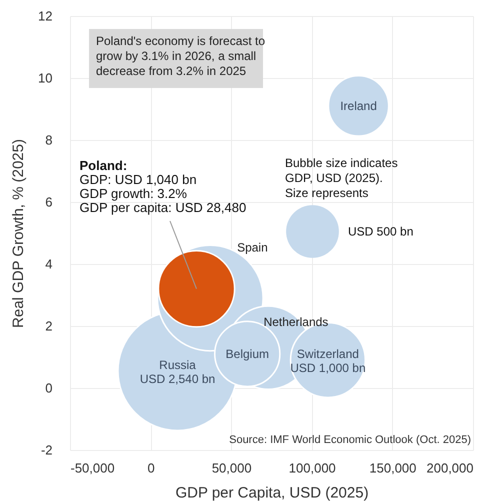 The height and width of the screenshot is (501, 495). Describe the element at coordinates (92, 468) in the screenshot. I see `x-tick-label: -50,000` at that location.